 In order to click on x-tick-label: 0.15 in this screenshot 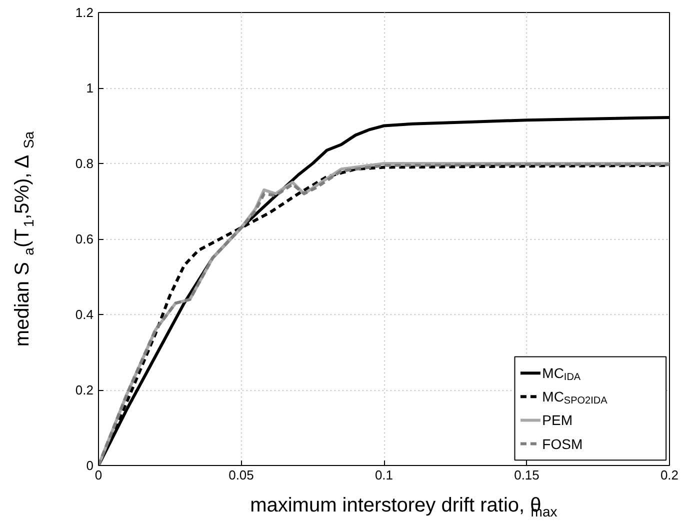, I will do `click(527, 475)`.